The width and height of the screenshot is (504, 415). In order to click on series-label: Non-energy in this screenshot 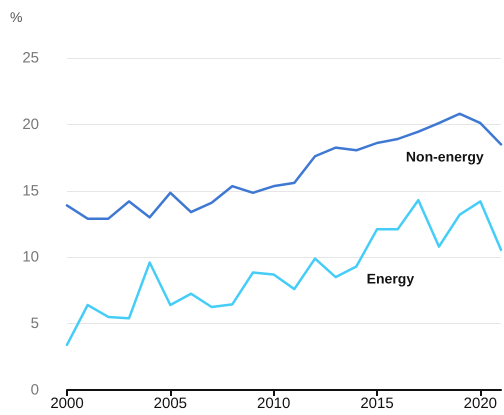, I will do `click(445, 156)`.